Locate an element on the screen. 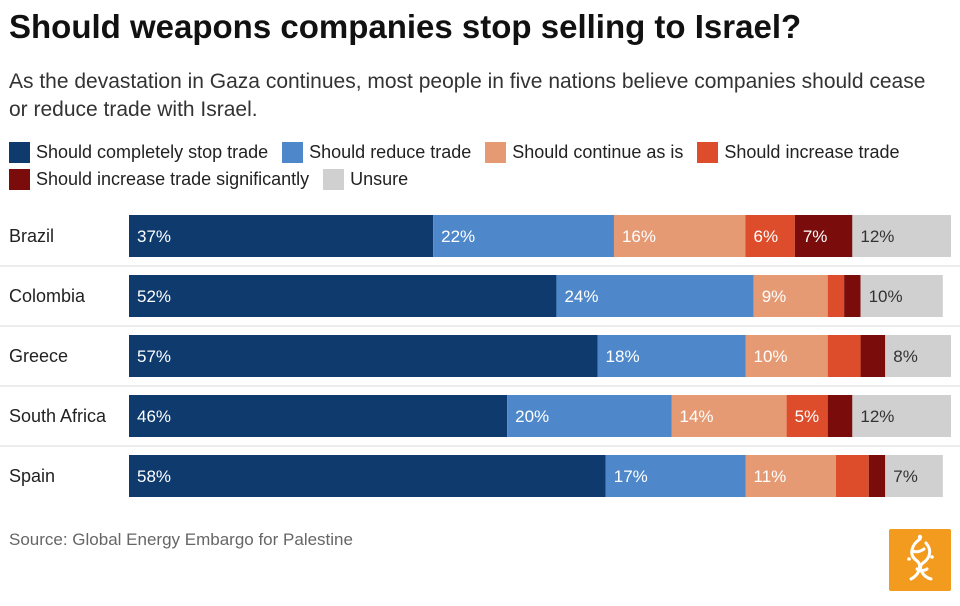 The width and height of the screenshot is (960, 606). legend-label: Should completely stop trade is located at coordinates (152, 152).